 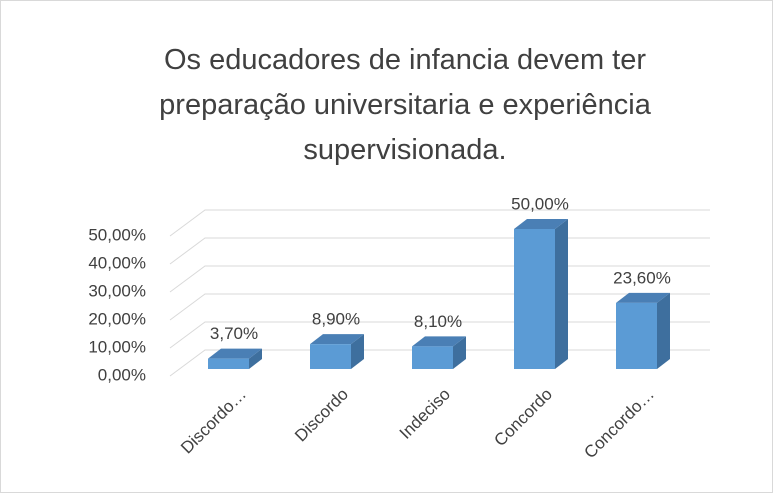 I want to click on y-tick-label: 40,00%, so click(x=117, y=262).